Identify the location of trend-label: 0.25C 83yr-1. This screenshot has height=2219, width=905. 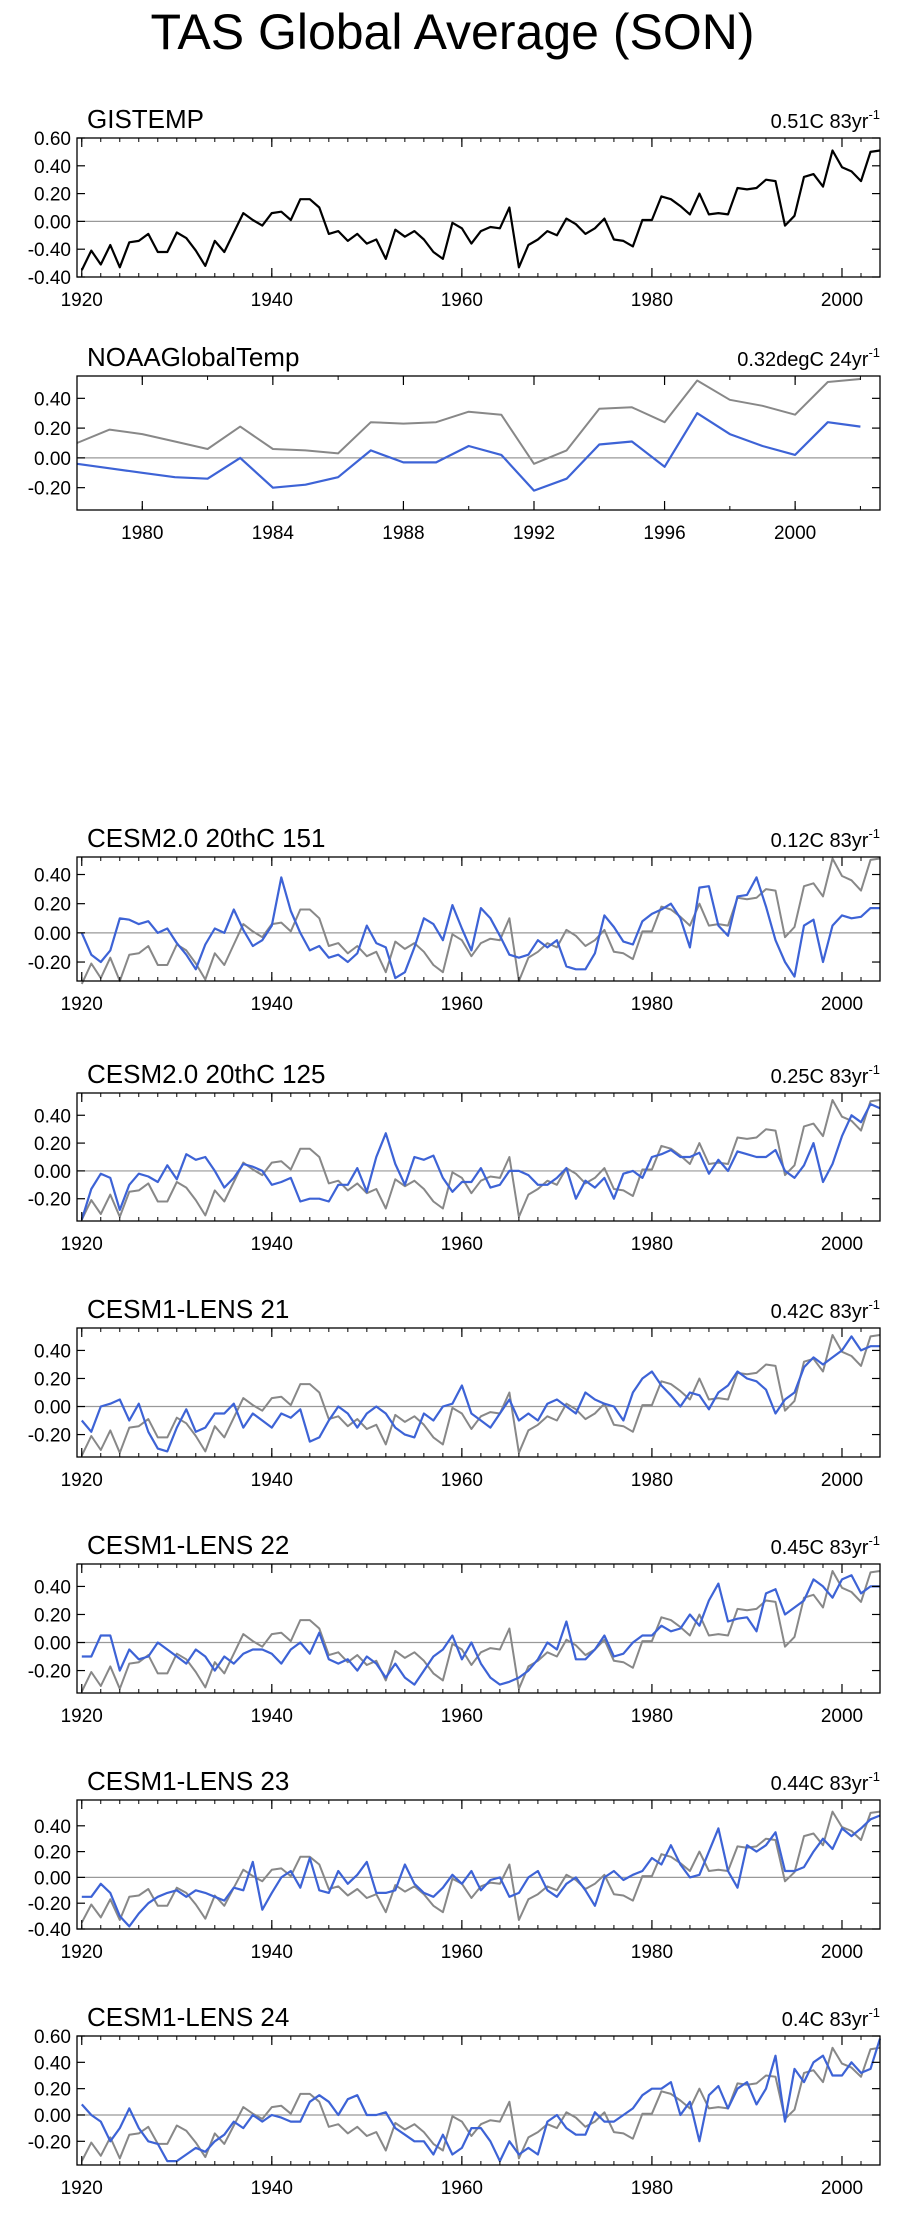
(825, 1075).